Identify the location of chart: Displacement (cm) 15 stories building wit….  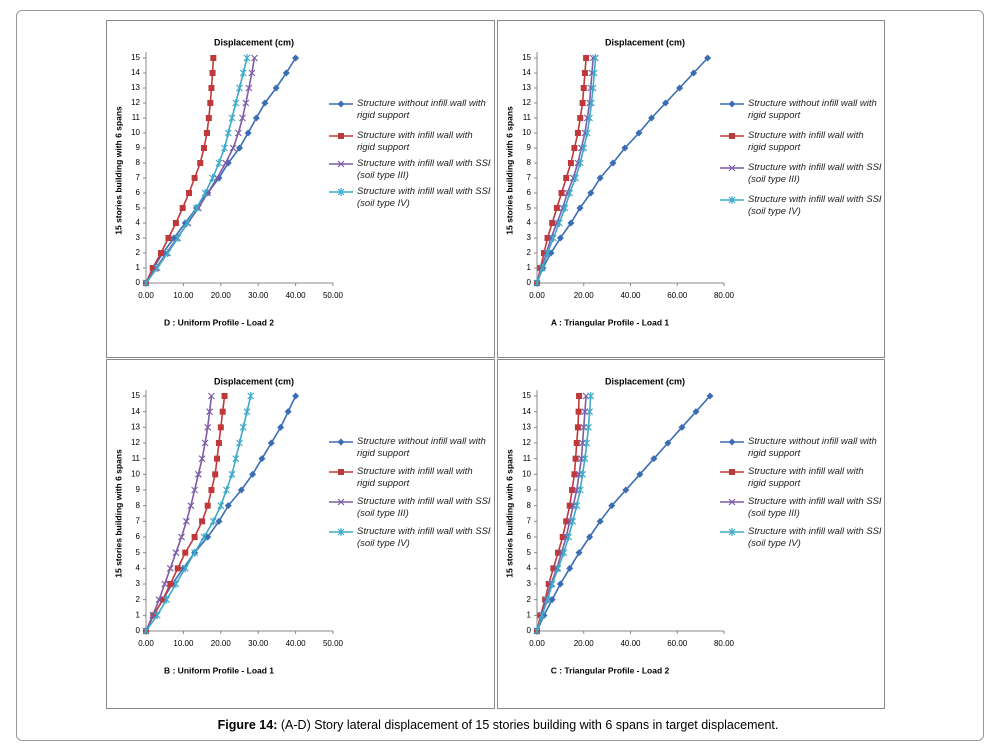
(302, 182).